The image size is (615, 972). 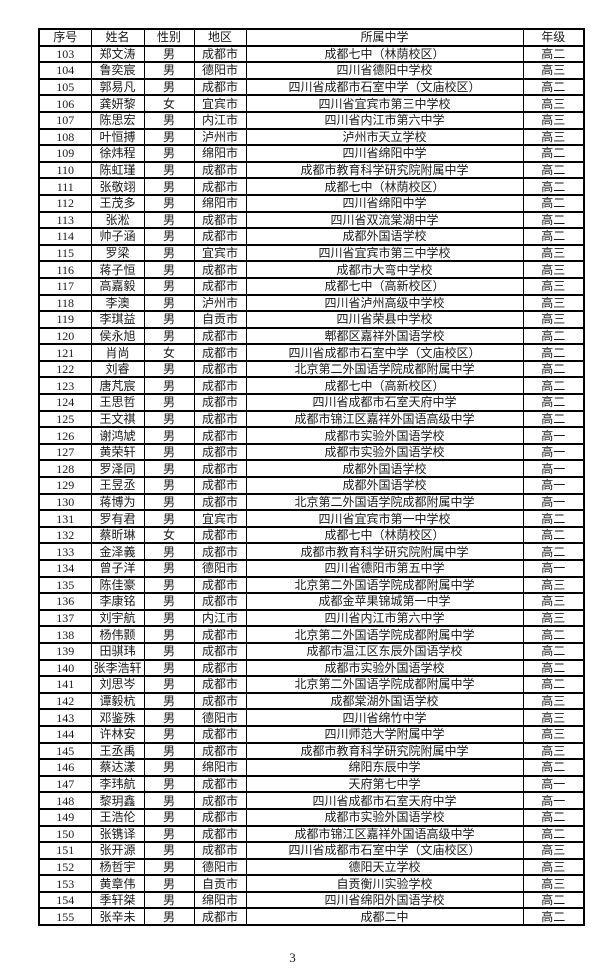 I want to click on table-row: 146 蔡达漾男绵阳市 绵阳东辰中学 高二, so click(x=311, y=767).